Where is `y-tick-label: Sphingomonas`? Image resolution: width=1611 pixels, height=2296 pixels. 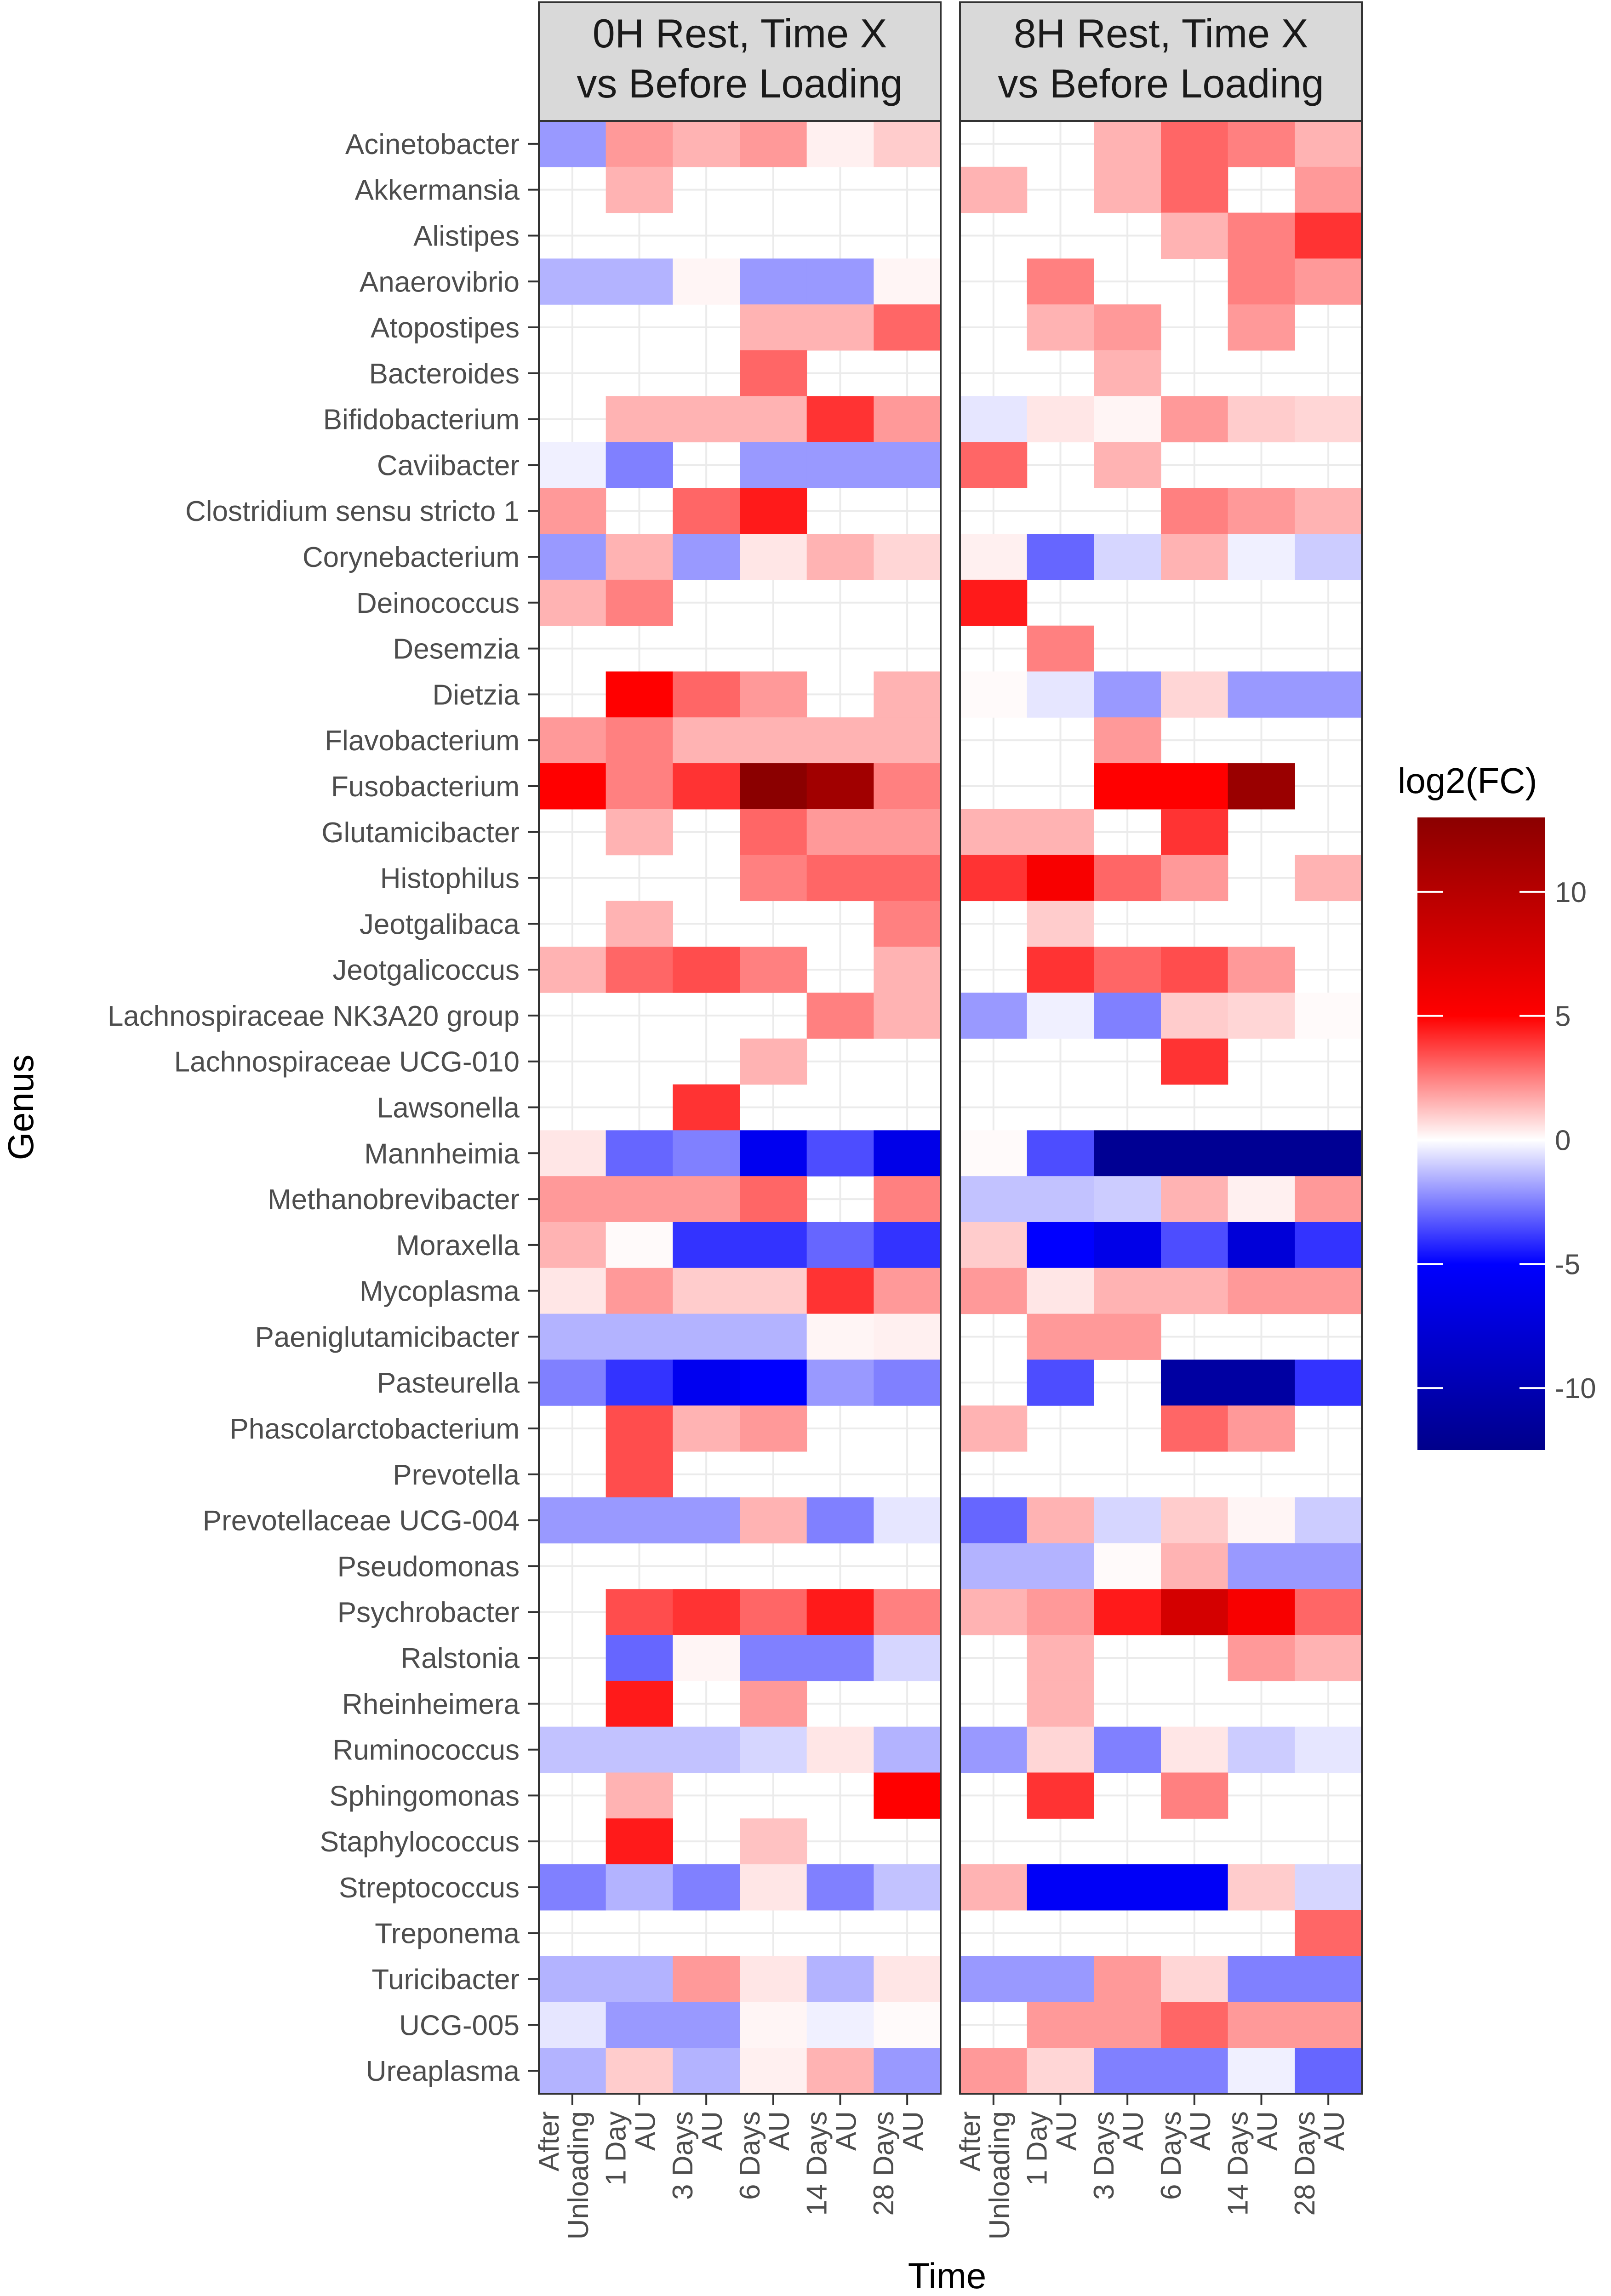
y-tick-label: Sphingomonas is located at coordinates (424, 1796).